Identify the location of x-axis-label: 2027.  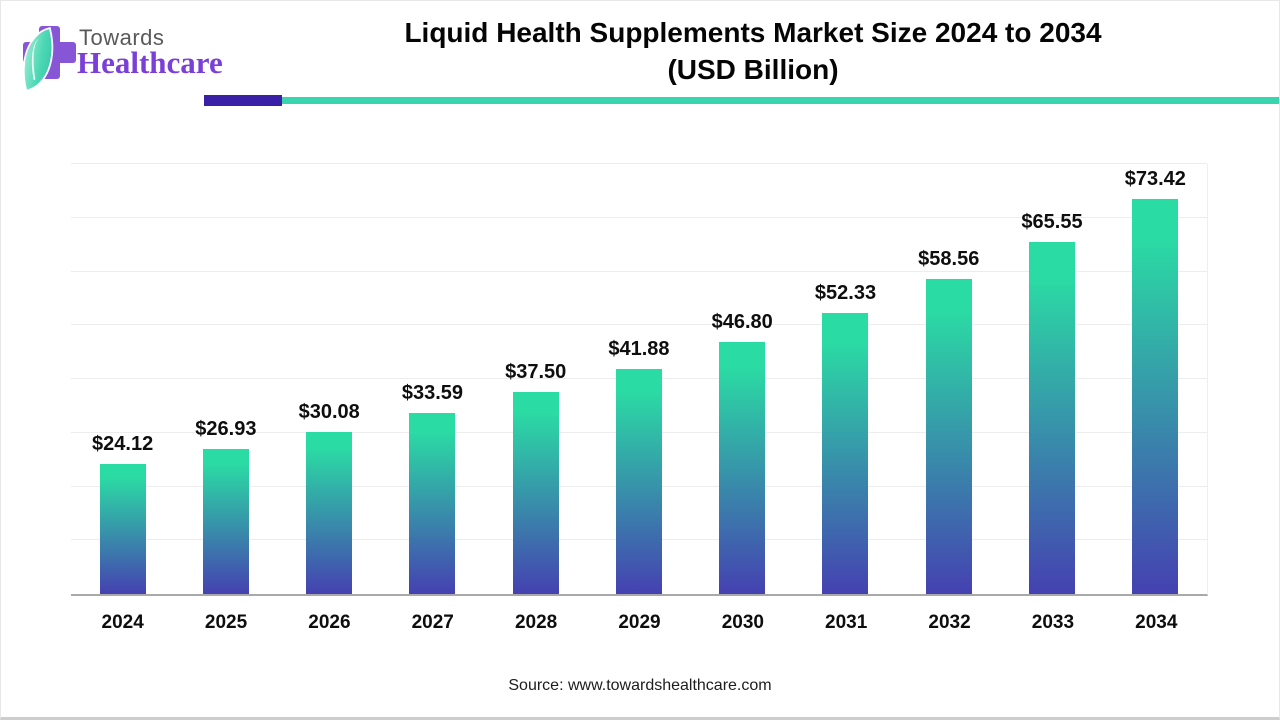
(432, 622).